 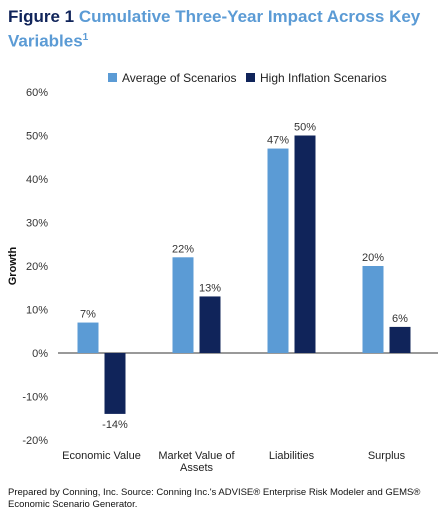 I want to click on data-label: 13%, so click(x=210, y=288).